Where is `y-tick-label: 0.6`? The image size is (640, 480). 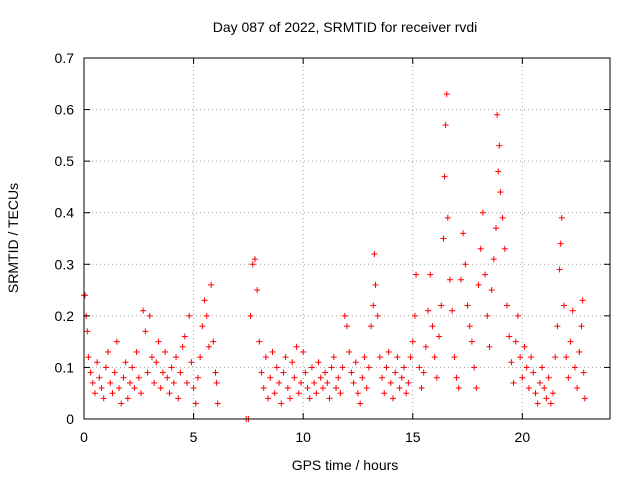
y-tick-label: 0.6 is located at coordinates (65, 110).